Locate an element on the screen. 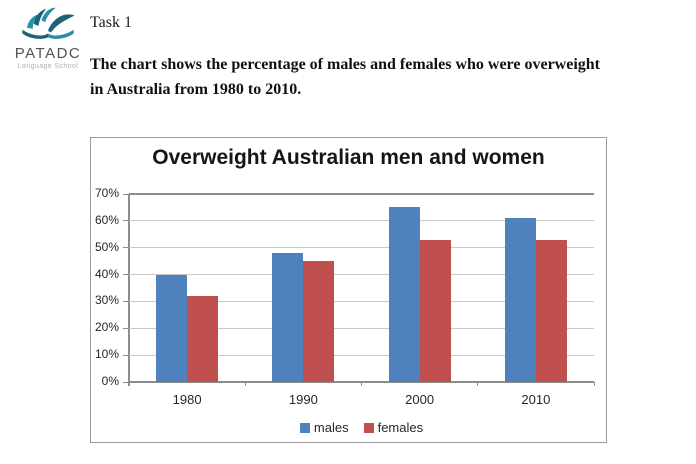 The width and height of the screenshot is (696, 464). gridline-70% is located at coordinates (361, 194).